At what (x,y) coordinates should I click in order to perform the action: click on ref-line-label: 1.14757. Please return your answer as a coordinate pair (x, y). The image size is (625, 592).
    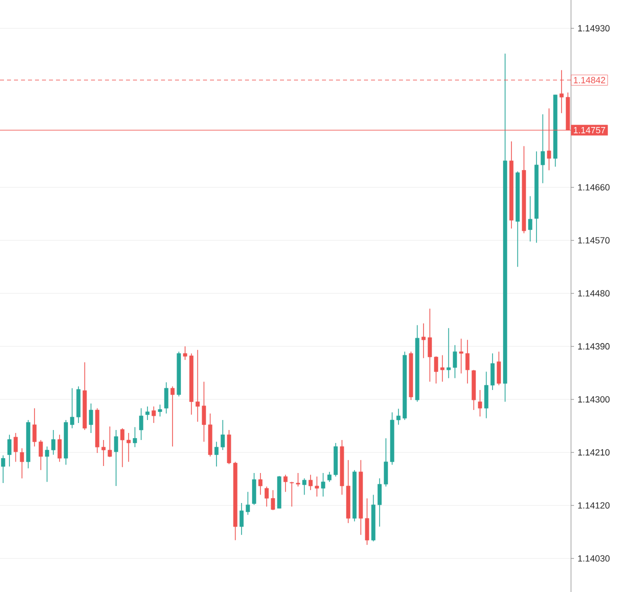
    Looking at the image, I should click on (590, 130).